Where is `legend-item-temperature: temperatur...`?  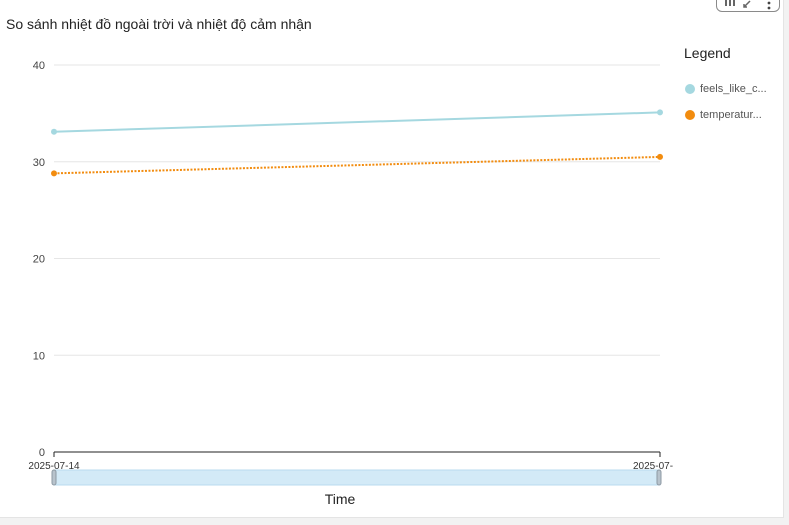 legend-item-temperature: temperatur... is located at coordinates (731, 115).